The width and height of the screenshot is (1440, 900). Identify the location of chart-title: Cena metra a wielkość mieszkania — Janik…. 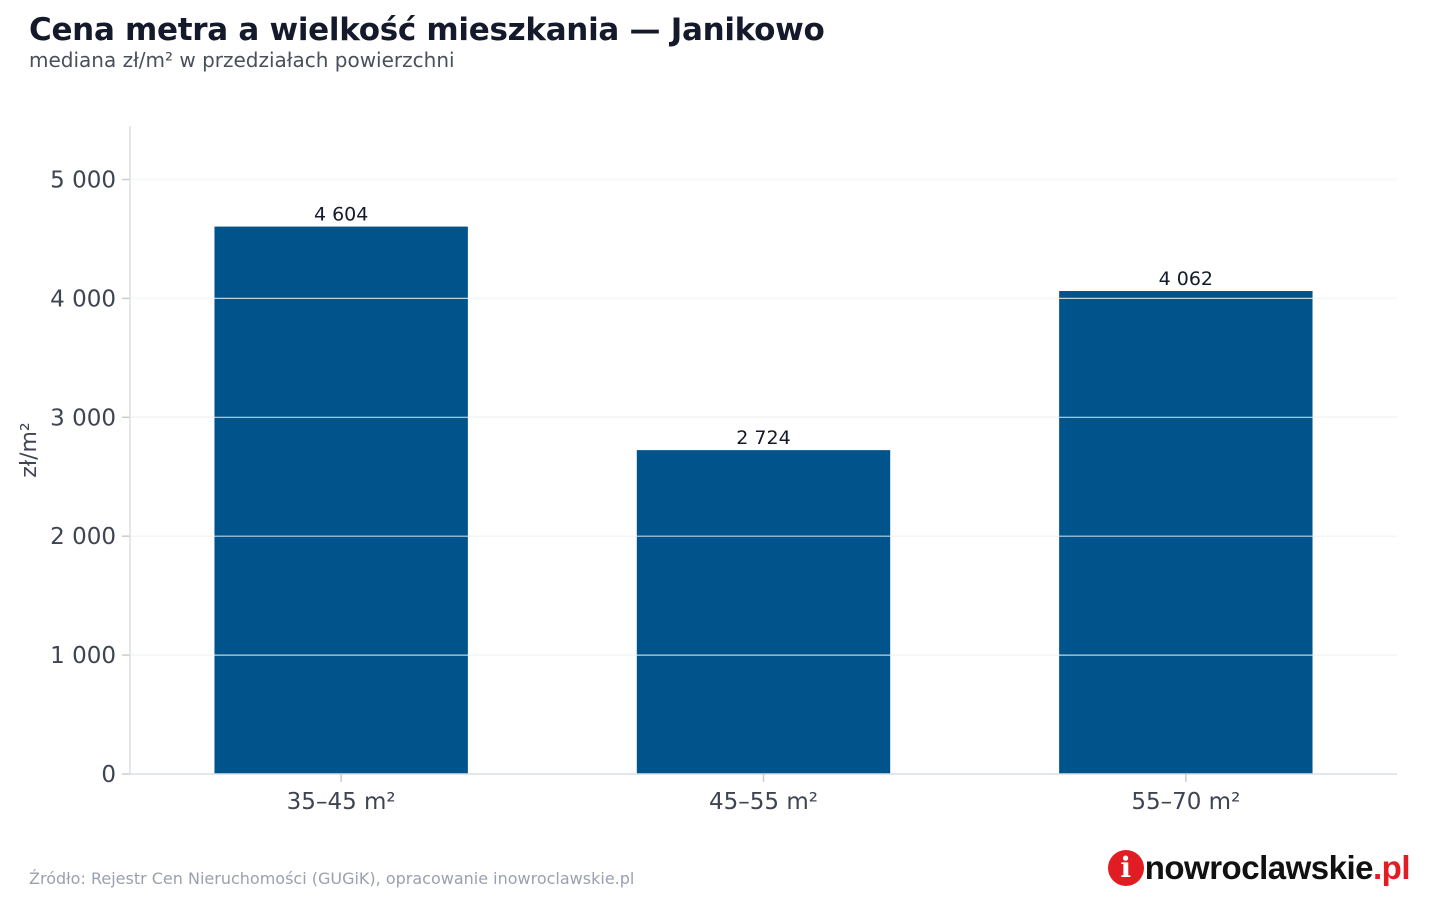
(427, 30).